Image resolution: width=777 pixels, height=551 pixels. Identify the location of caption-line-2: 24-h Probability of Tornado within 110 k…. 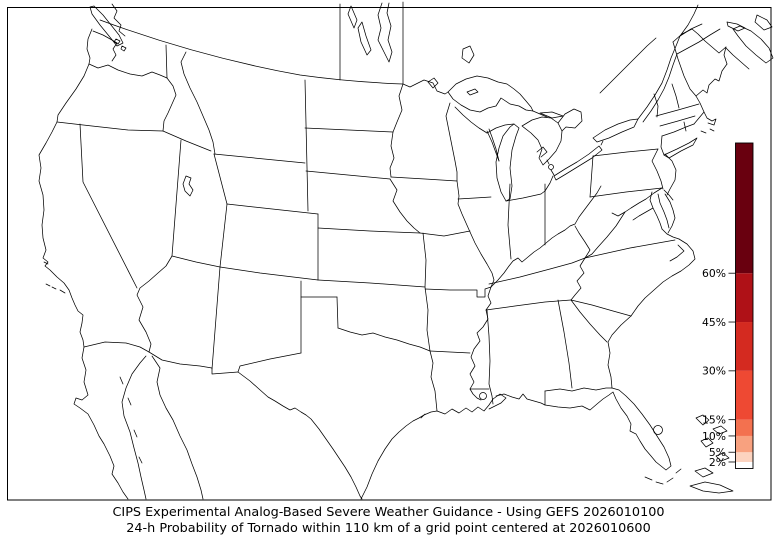
(388, 528).